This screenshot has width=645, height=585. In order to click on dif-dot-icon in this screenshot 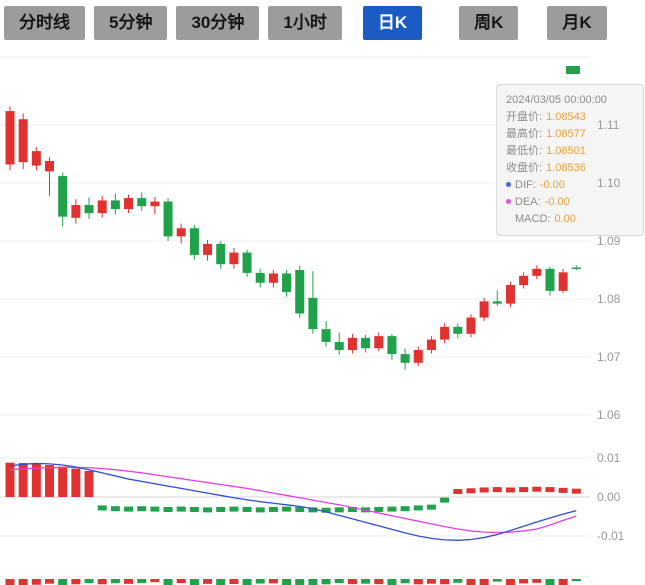, I will do `click(508, 184)`.